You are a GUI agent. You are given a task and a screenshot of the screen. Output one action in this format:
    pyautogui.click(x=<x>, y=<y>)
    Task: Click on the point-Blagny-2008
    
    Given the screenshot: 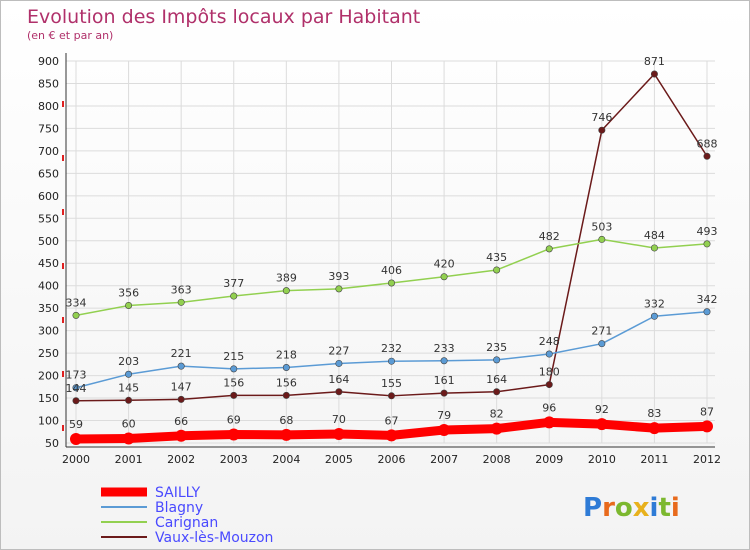 What is the action you would take?
    pyautogui.click(x=497, y=360)
    